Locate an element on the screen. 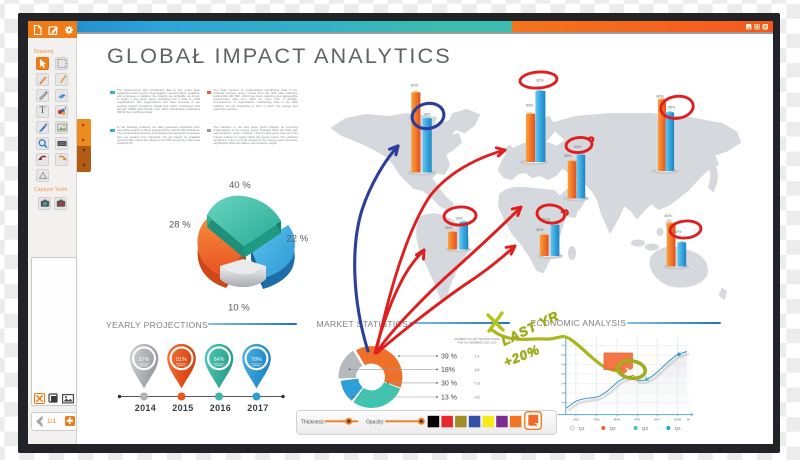 Image resolution: width=800 pixels, height=460 pixels. svg-text: 64% is located at coordinates (219, 360).